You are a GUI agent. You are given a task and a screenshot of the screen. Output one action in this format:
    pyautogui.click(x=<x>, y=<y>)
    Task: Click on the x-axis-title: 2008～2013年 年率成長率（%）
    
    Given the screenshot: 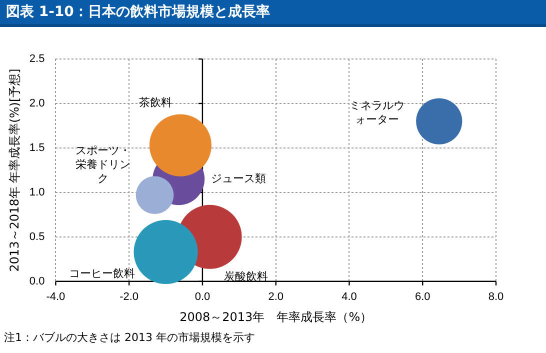 What is the action you would take?
    pyautogui.click(x=276, y=317)
    